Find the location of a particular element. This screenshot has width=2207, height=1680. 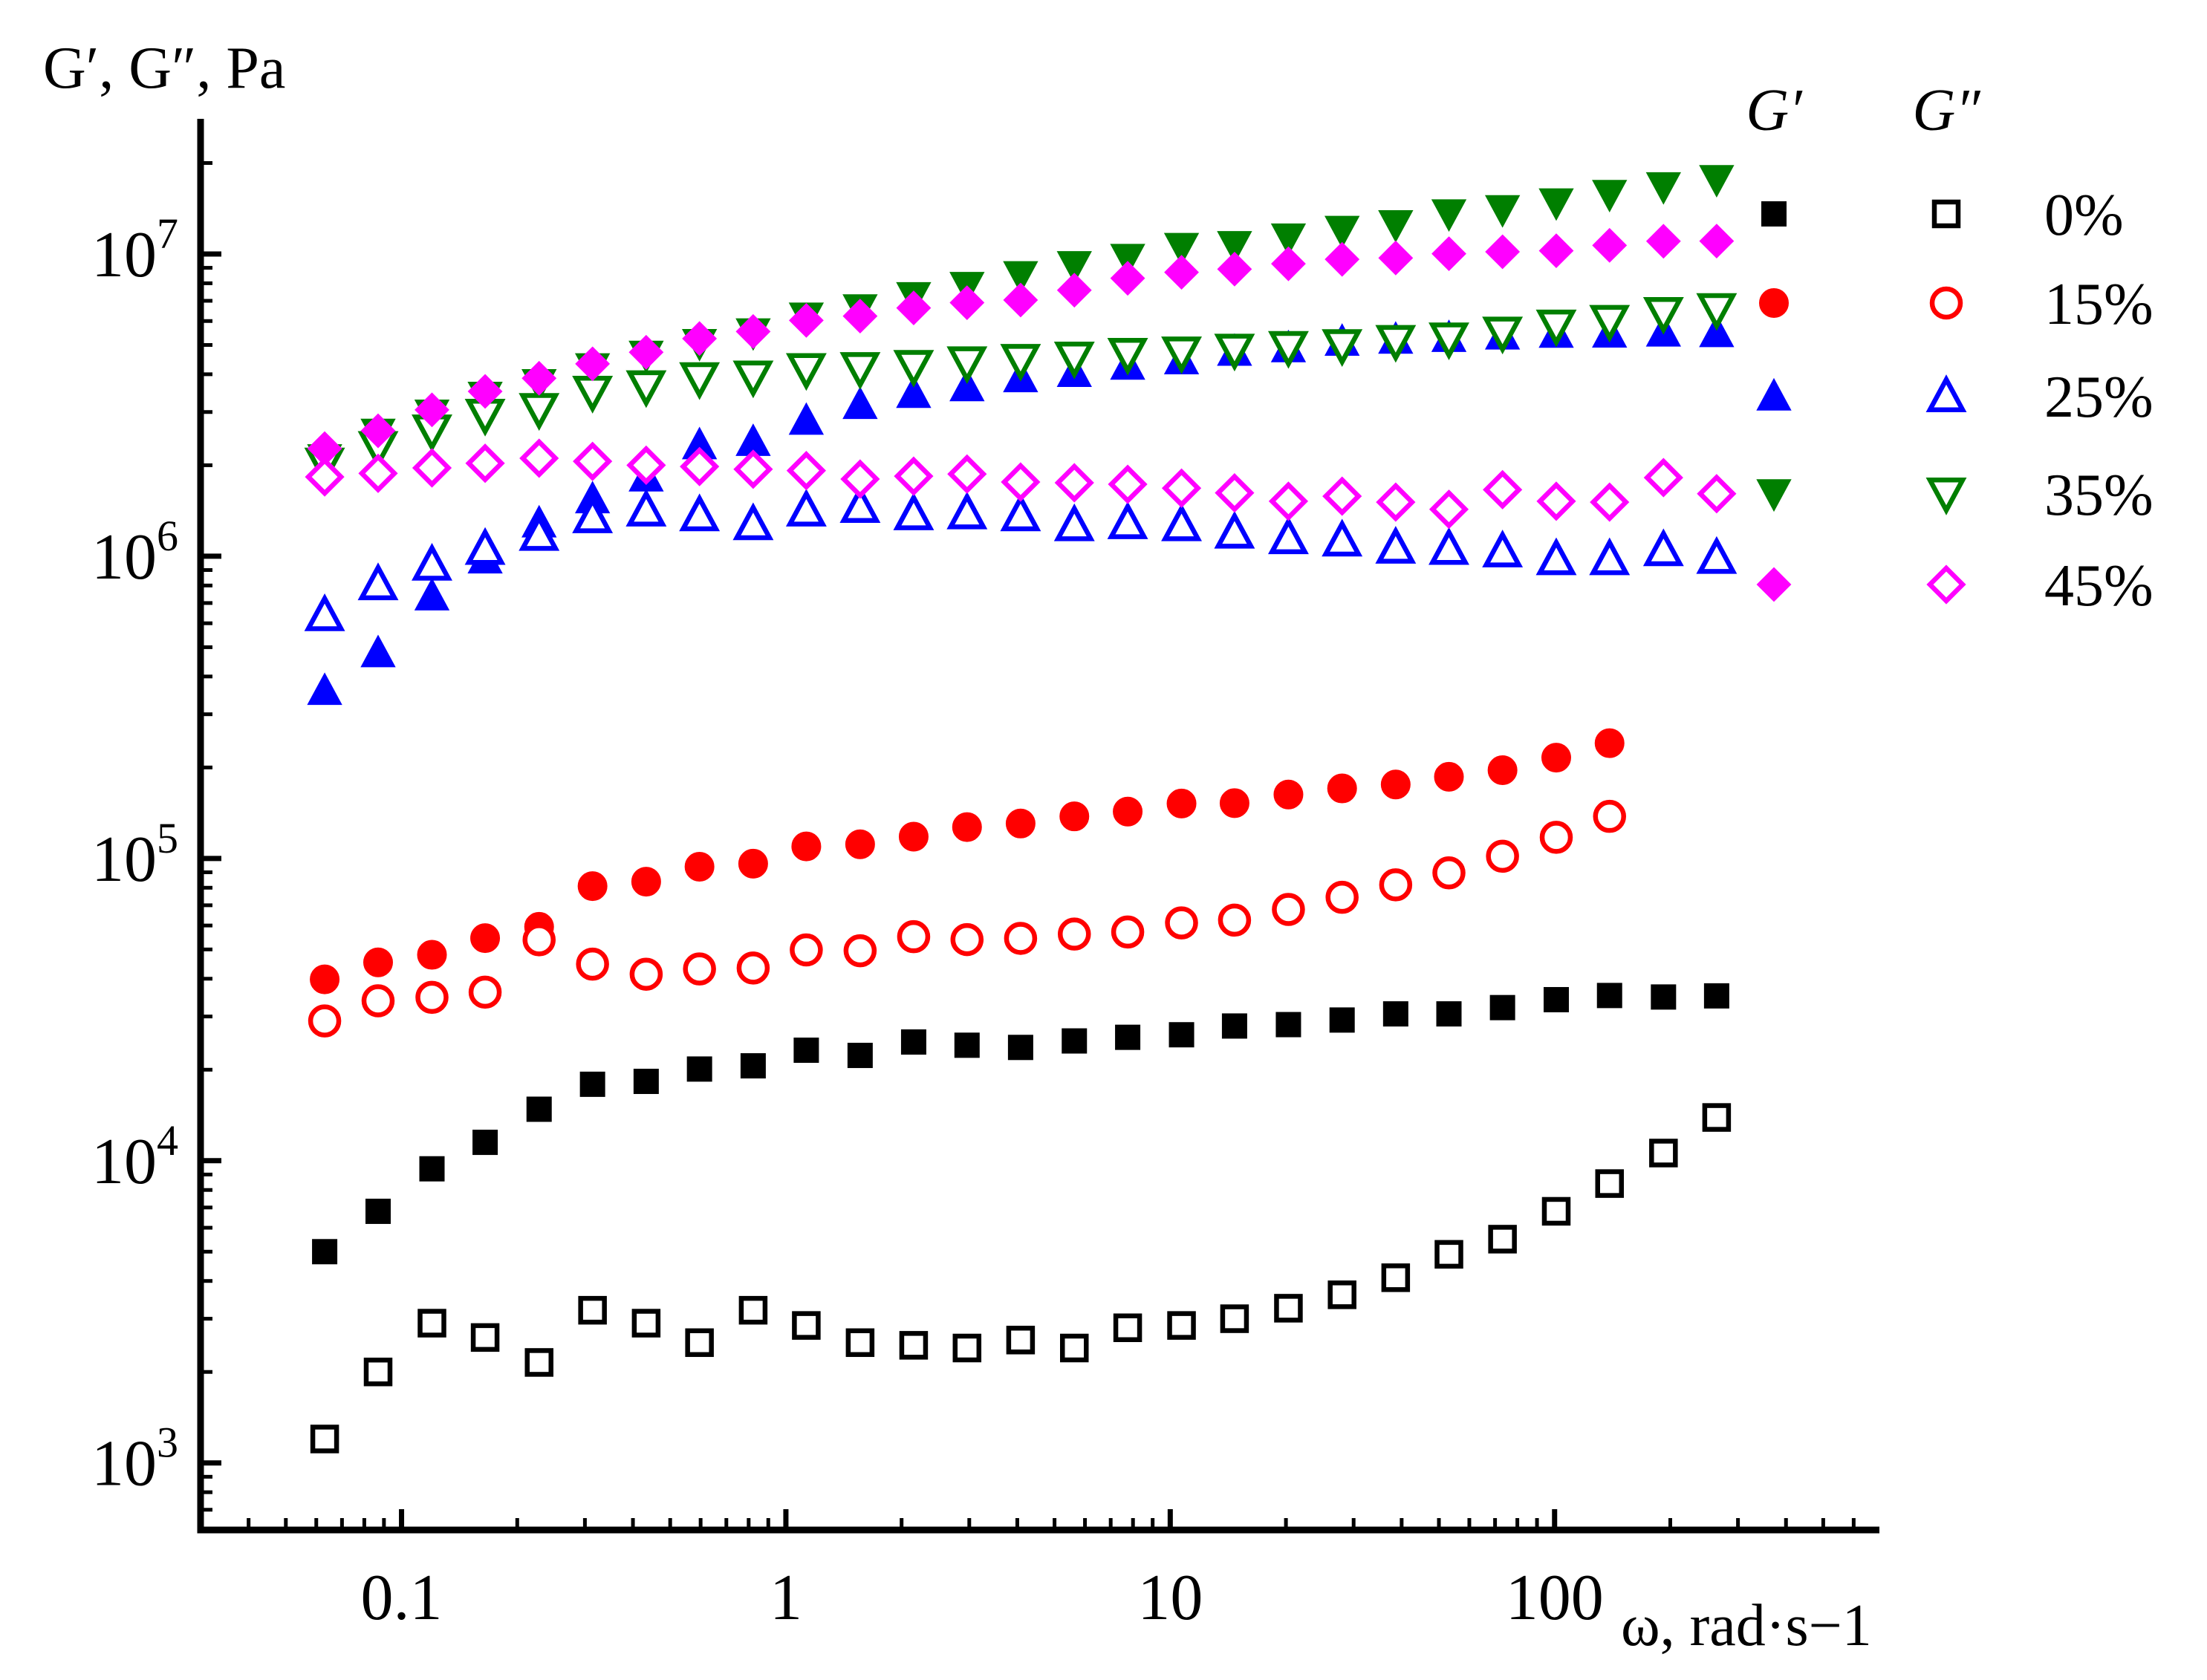

legend-entry-label: 0% is located at coordinates (2084, 215).